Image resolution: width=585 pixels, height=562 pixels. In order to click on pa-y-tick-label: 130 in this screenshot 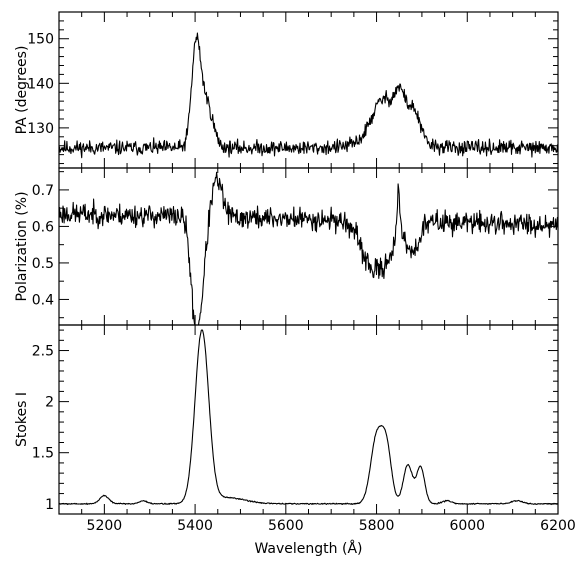, I will do `click(40, 129)`.